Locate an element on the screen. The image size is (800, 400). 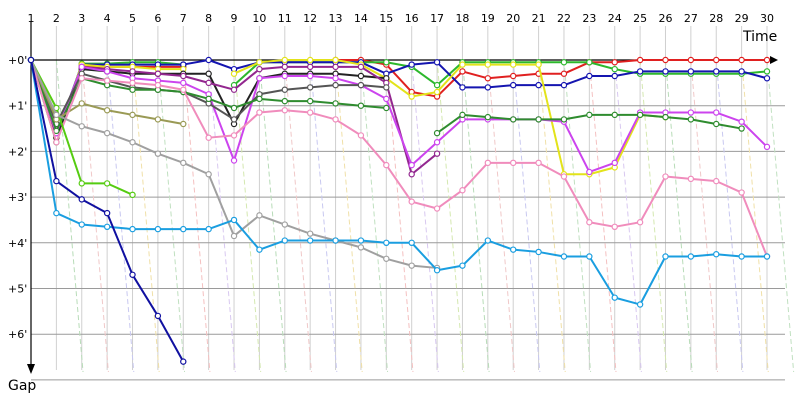
data-point-blue is located at coordinates (31, 60).